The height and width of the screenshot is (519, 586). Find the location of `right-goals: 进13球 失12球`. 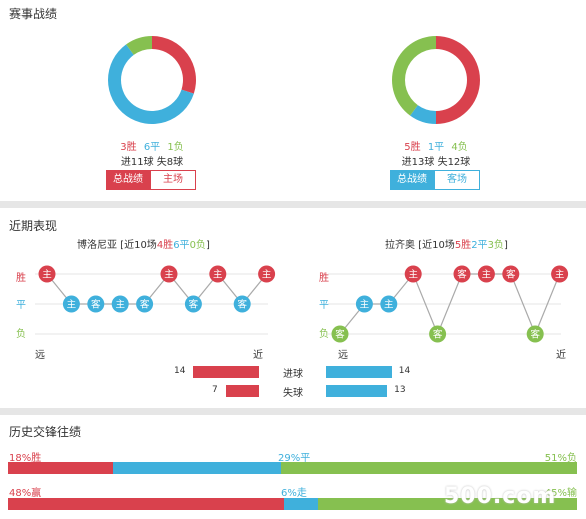

right-goals: 进13球 失12球 is located at coordinates (436, 162).